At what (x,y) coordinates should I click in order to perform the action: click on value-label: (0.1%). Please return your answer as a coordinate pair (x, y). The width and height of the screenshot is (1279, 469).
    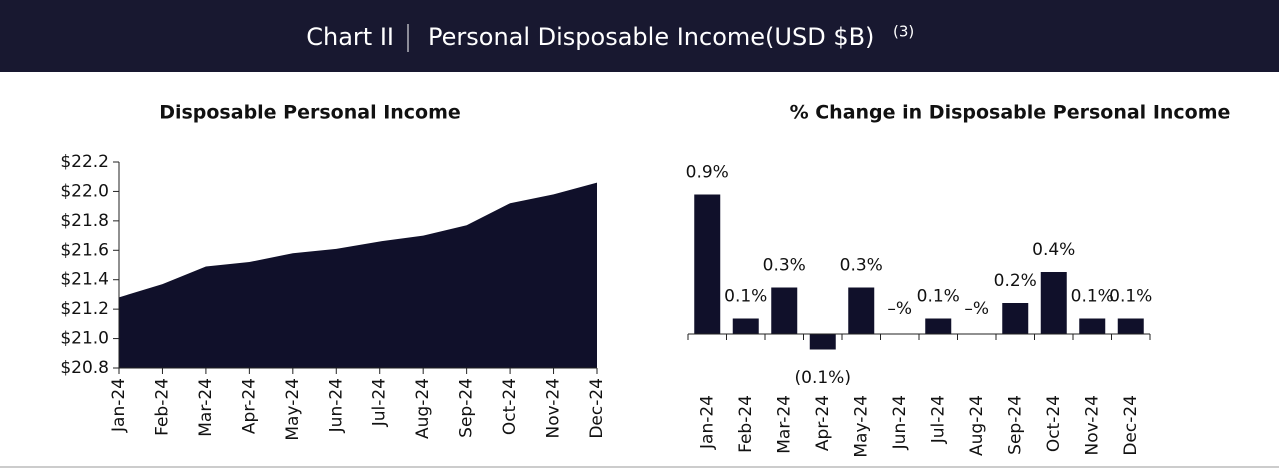
    Looking at the image, I should click on (823, 378).